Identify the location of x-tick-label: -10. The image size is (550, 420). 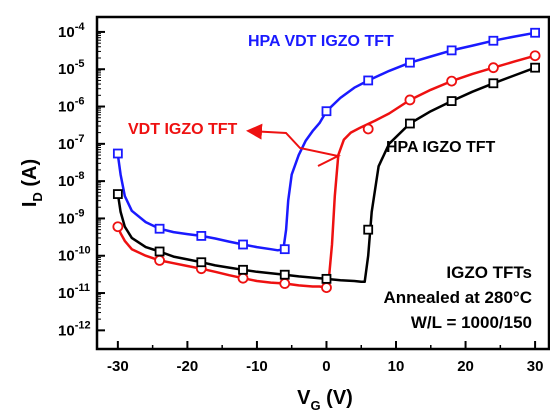
(257, 366).